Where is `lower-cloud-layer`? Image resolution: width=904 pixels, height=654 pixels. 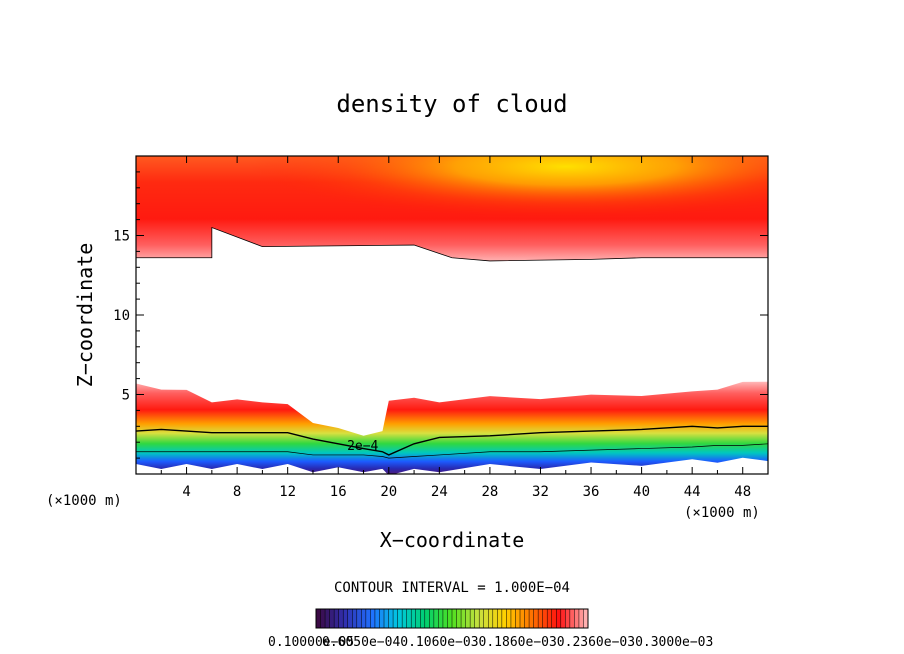
lower-cloud-layer is located at coordinates (452, 427).